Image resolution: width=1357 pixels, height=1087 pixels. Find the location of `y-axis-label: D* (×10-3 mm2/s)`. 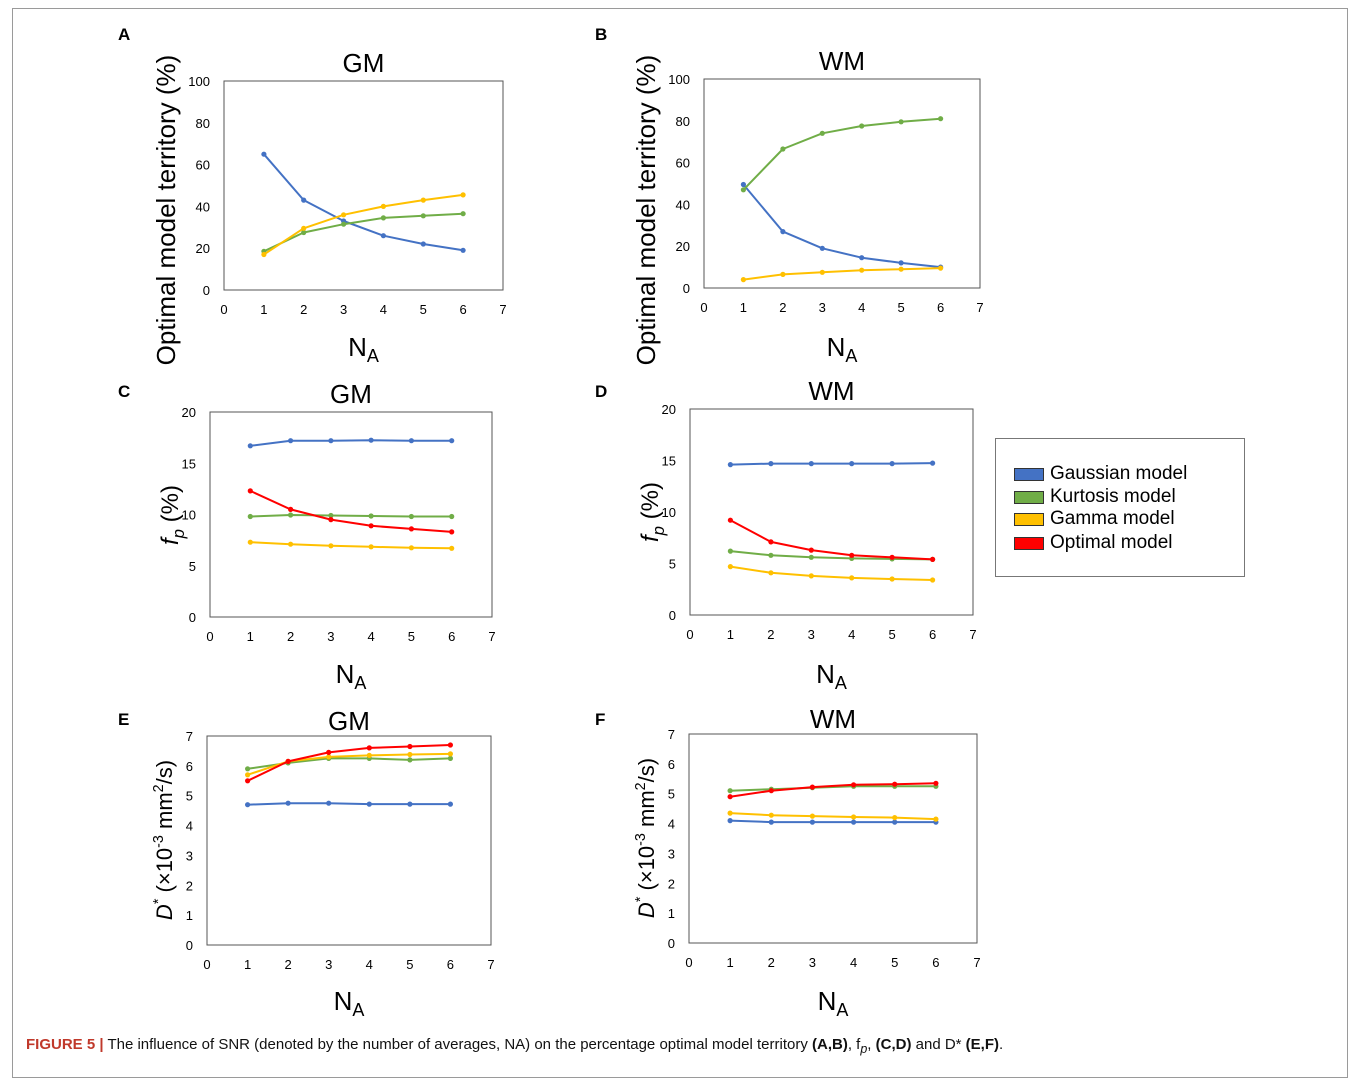

y-axis-label: D* (×10-3 mm2/s) is located at coordinates (646, 838).